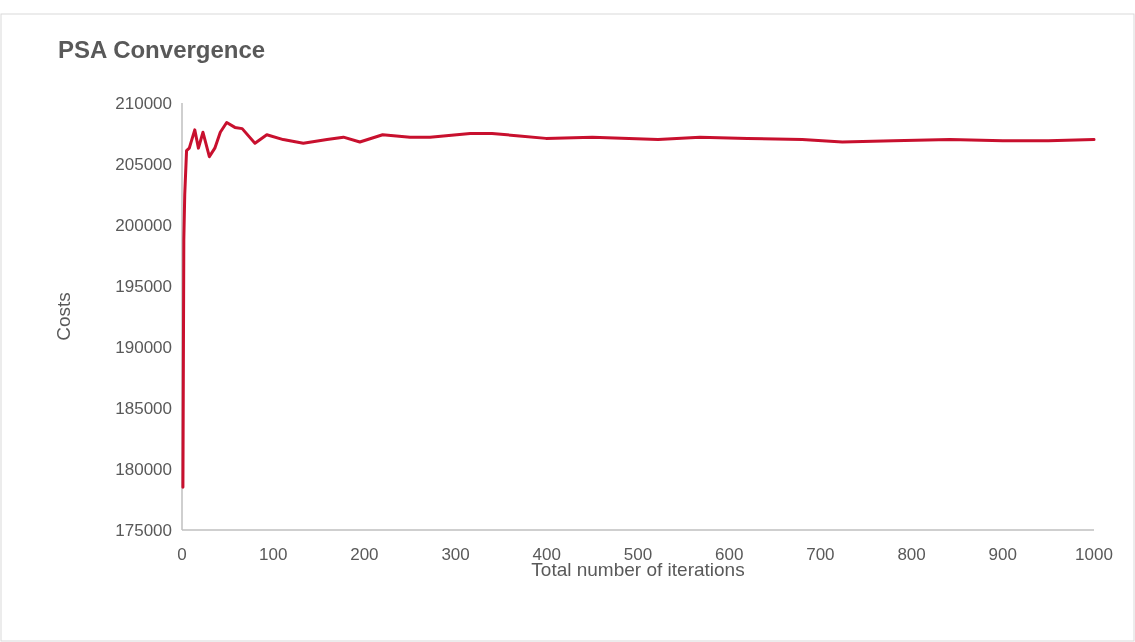 The height and width of the screenshot is (642, 1135). What do you see at coordinates (143, 103) in the screenshot?
I see `y-tick-label: 210000` at bounding box center [143, 103].